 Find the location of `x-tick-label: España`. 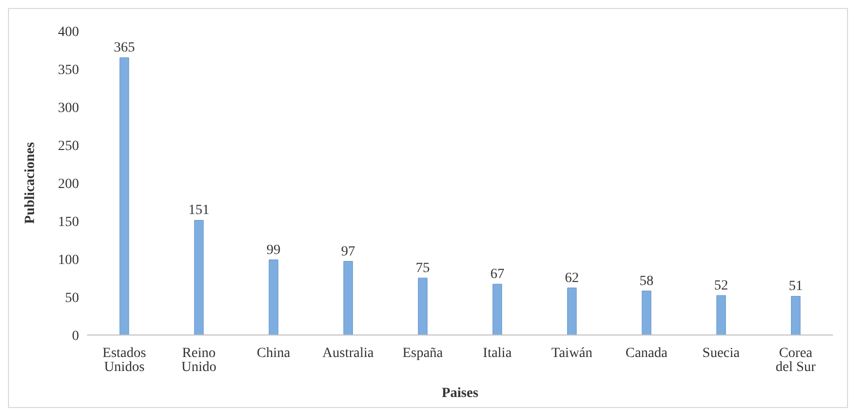

x-tick-label: España is located at coordinates (423, 353).